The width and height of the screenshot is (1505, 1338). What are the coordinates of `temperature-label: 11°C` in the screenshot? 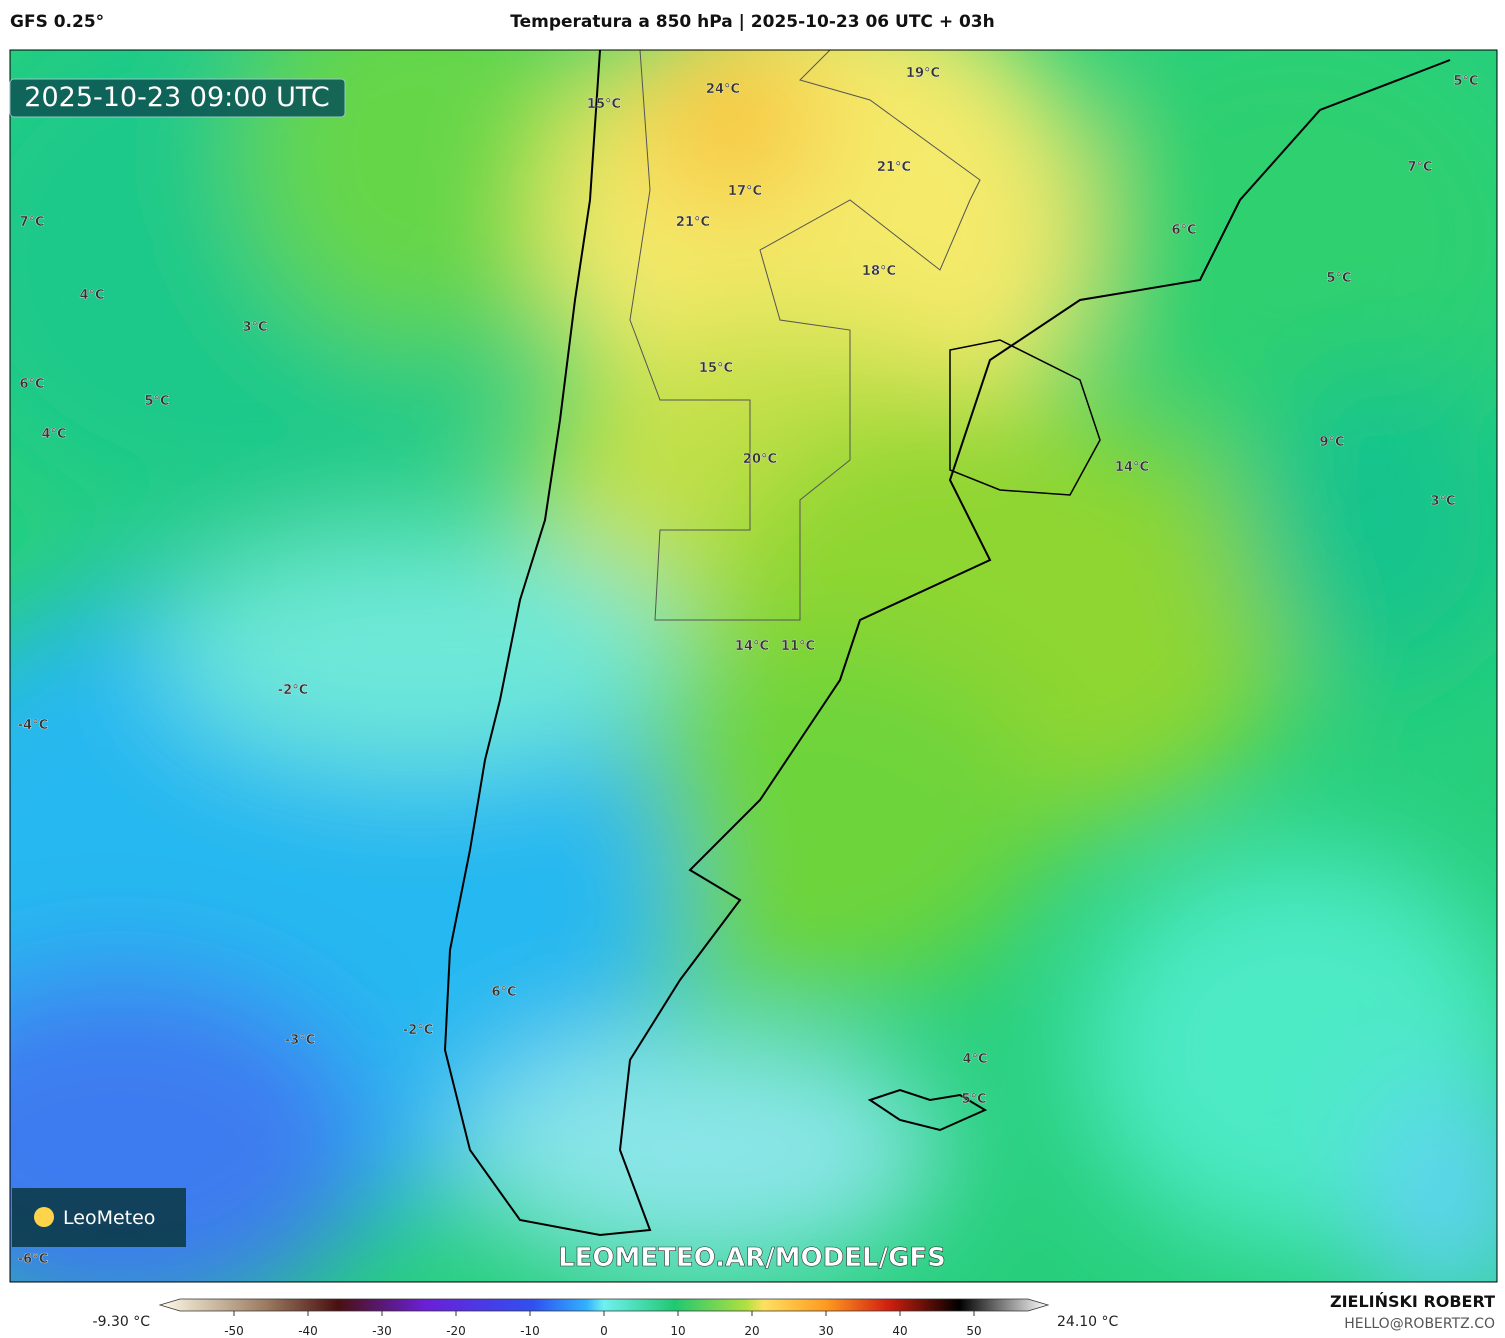 It's located at (798, 646).